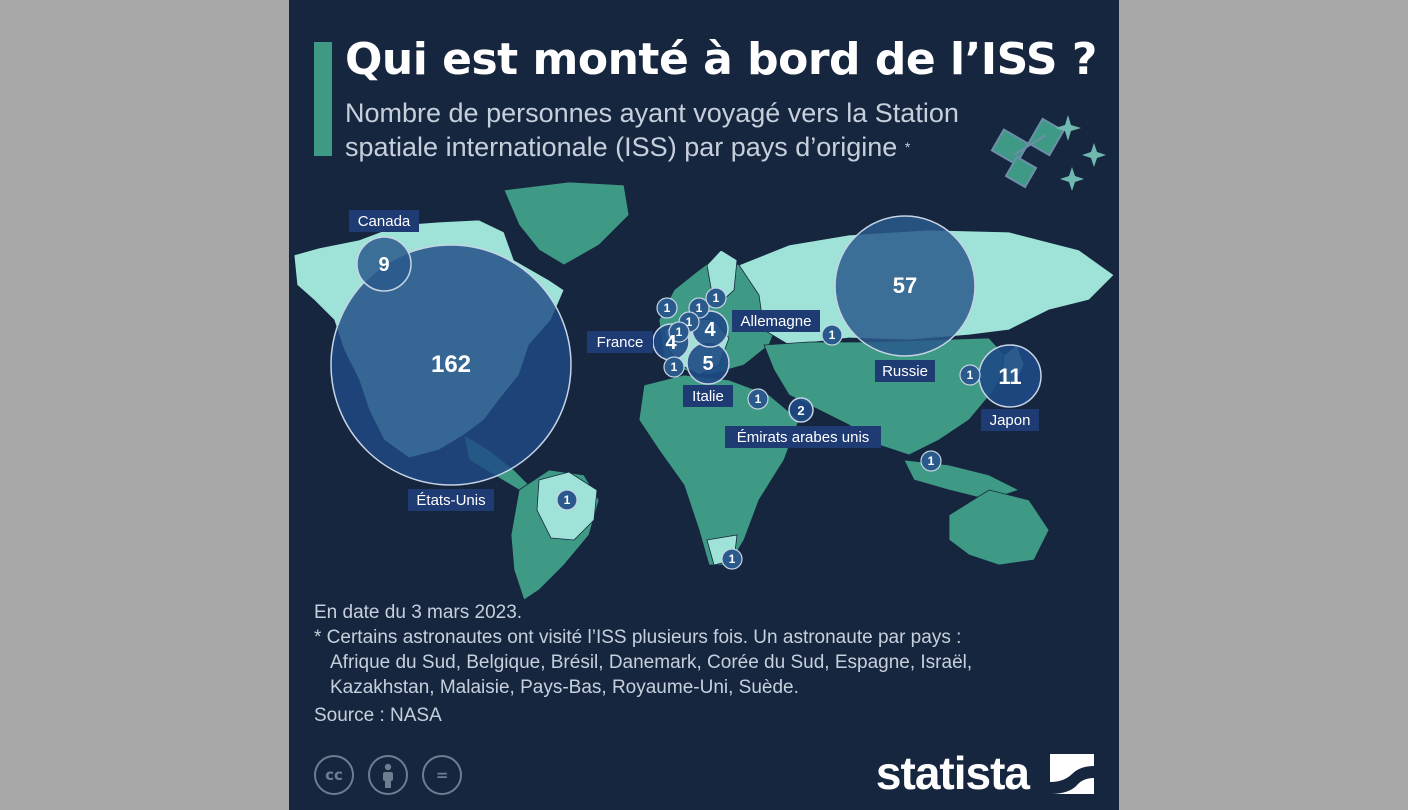  What do you see at coordinates (952, 773) in the screenshot?
I see `statista-logo-text: statista` at bounding box center [952, 773].